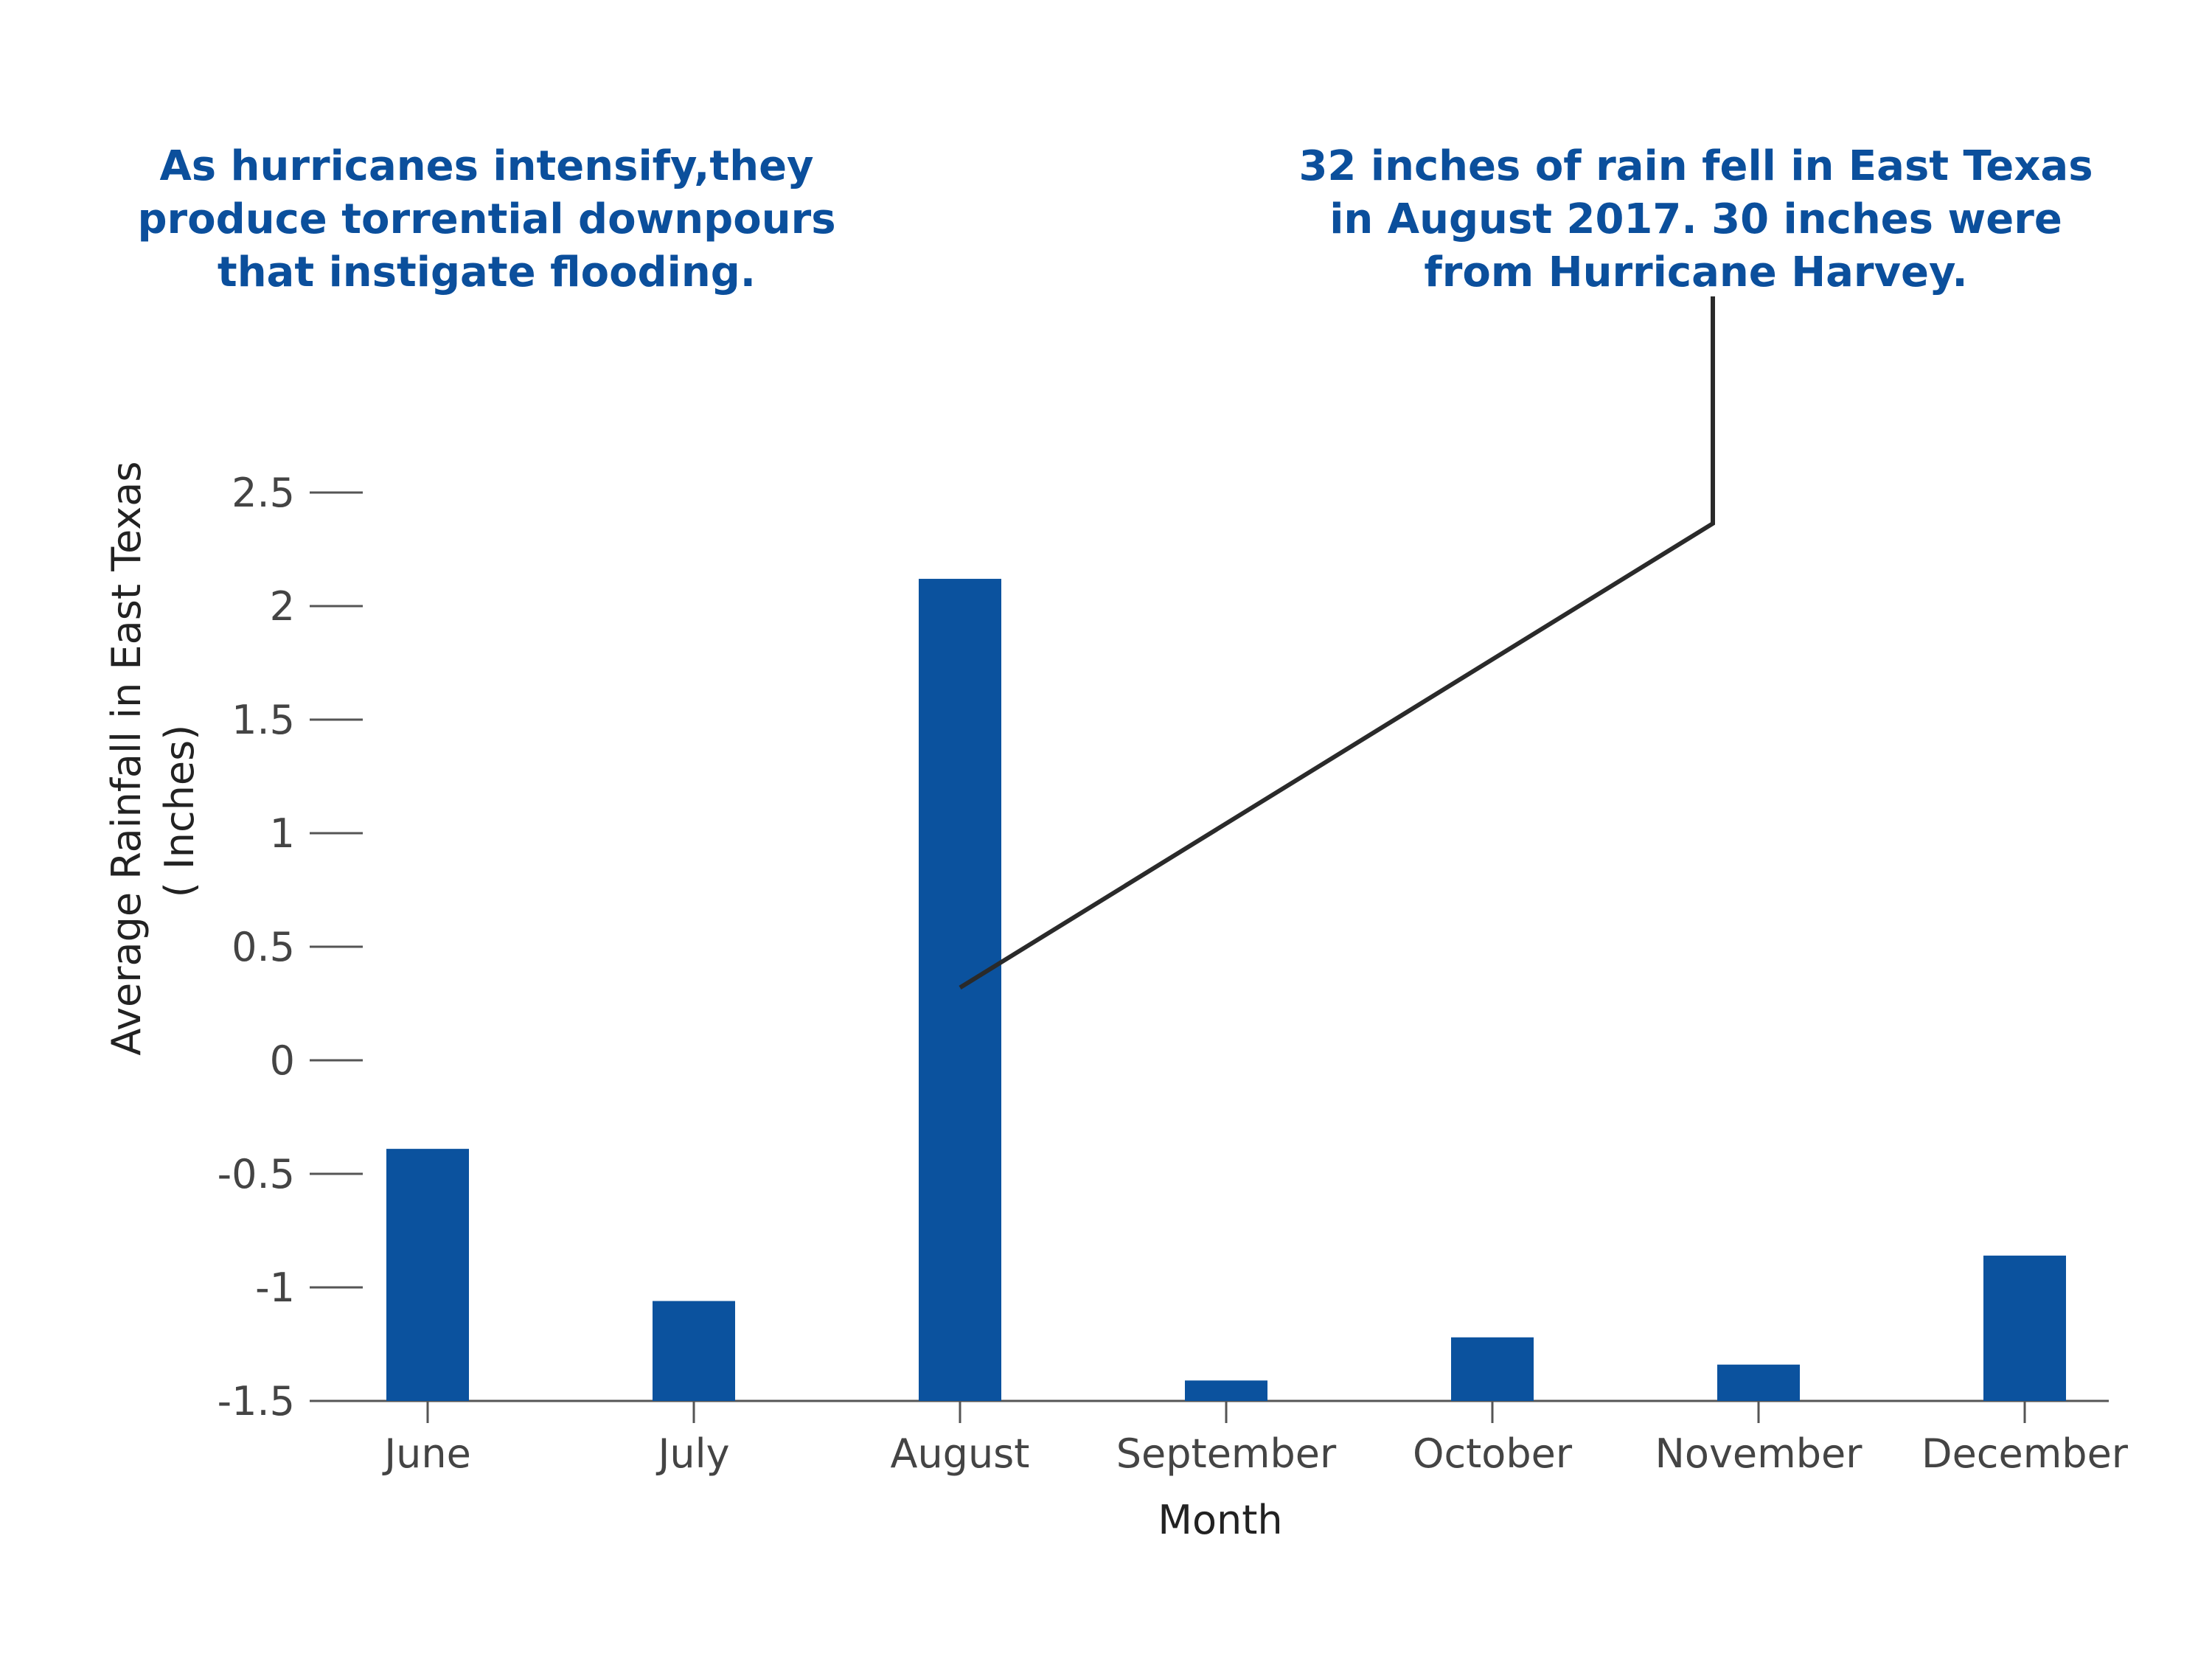 This screenshot has height=1659, width=2212. I want to click on callout-leader-line, so click(1337, 643).